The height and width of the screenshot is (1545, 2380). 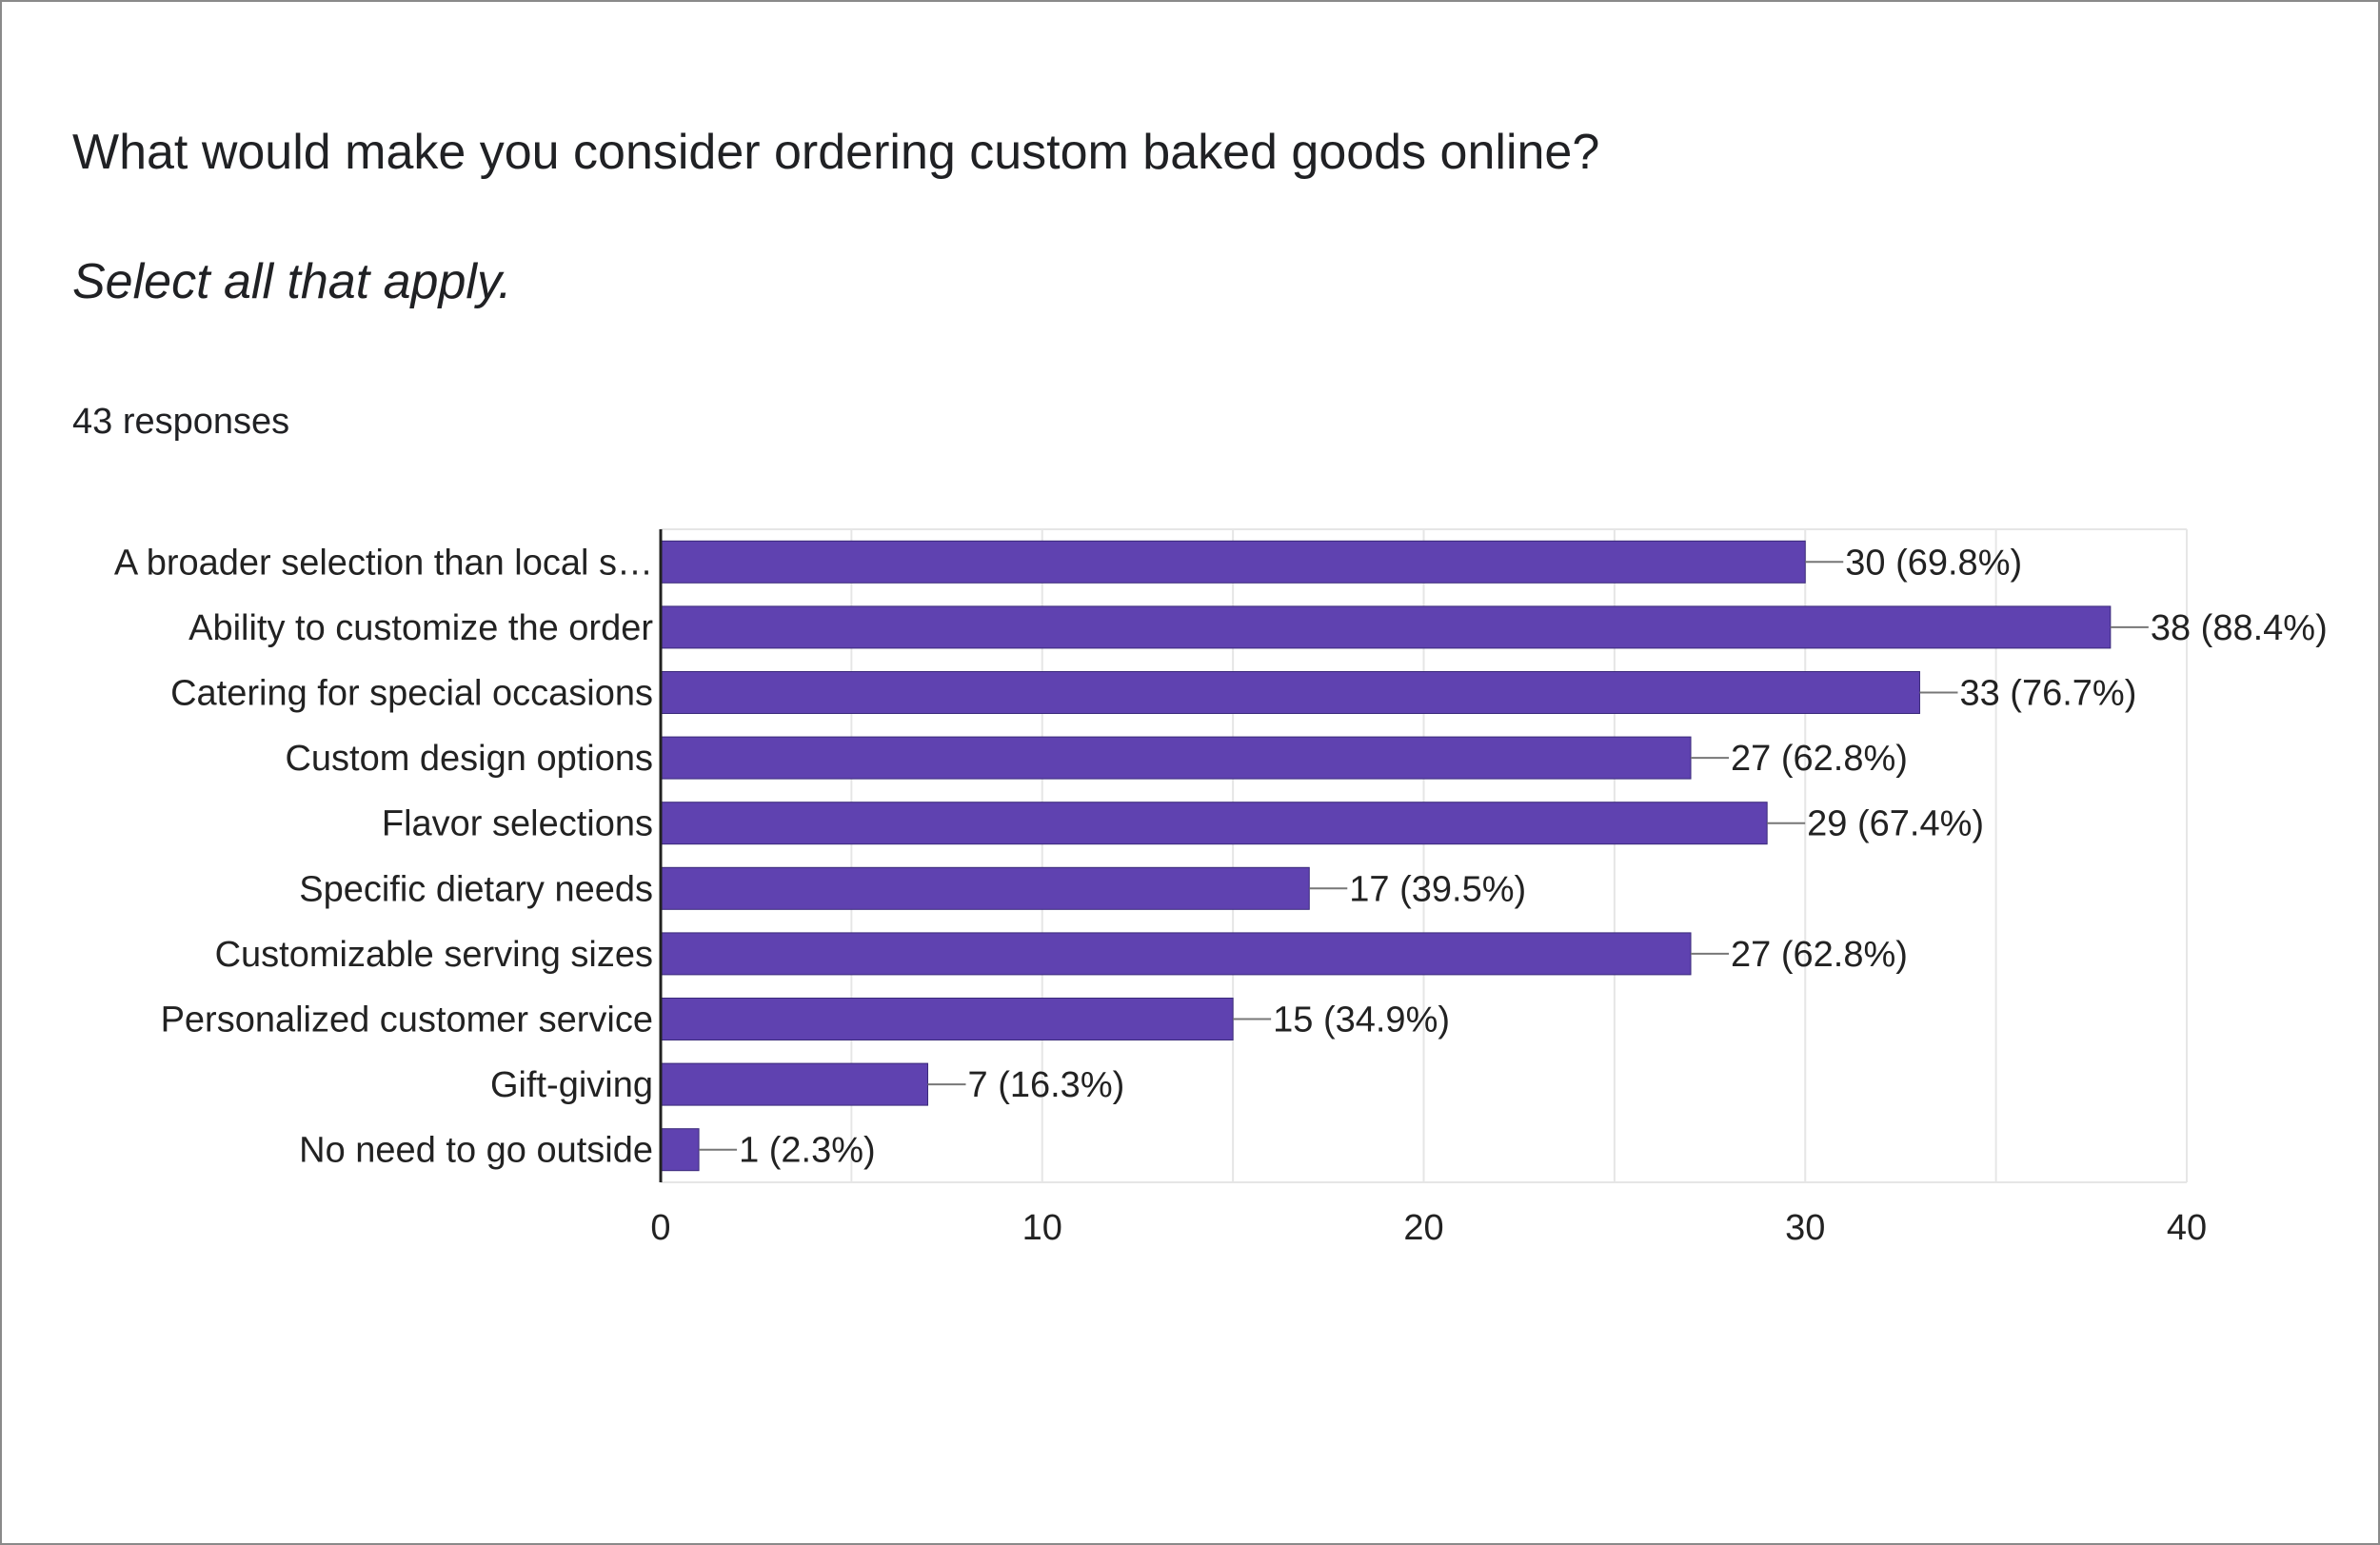 What do you see at coordinates (1805, 1228) in the screenshot?
I see `x-tick-label: 30` at bounding box center [1805, 1228].